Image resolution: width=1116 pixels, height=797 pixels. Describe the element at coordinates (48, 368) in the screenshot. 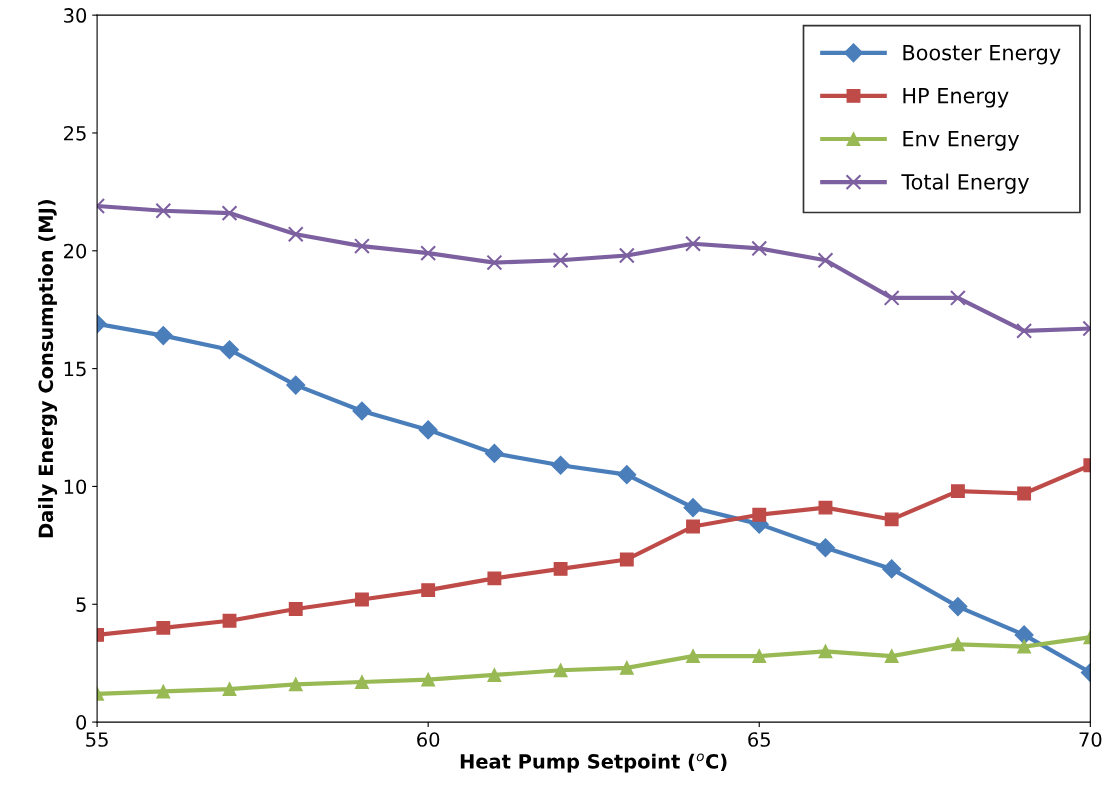

I see `y-axis-title: Daily Energy Consumption (MJ)` at that location.